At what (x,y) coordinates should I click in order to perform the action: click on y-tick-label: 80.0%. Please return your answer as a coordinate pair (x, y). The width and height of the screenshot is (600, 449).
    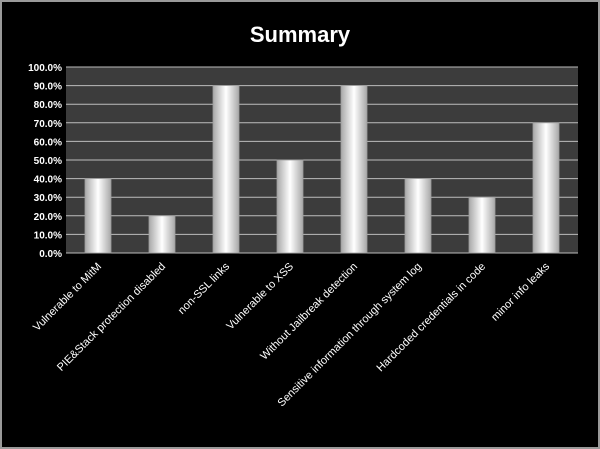
    Looking at the image, I should click on (48, 105).